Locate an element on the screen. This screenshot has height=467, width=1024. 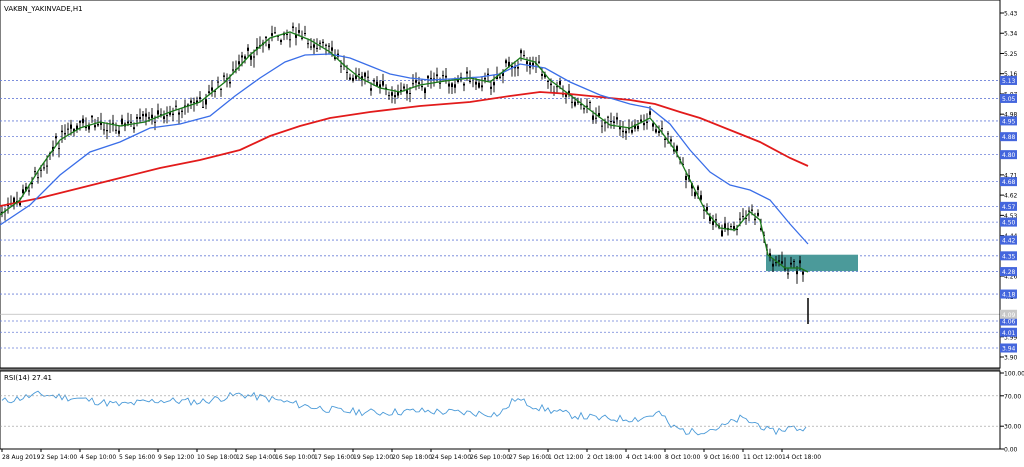
rsi-title: RSI(14) 27.41 is located at coordinates (28, 378).